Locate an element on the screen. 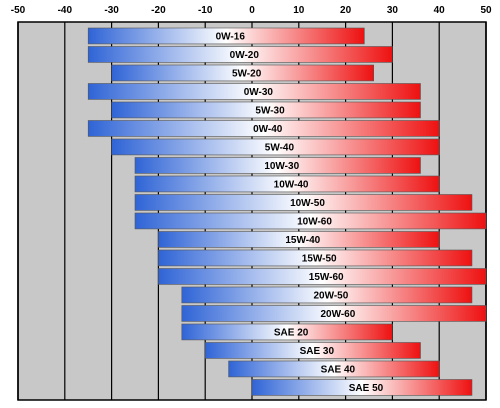  bar-5w-20: 5W-20 is located at coordinates (242, 73).